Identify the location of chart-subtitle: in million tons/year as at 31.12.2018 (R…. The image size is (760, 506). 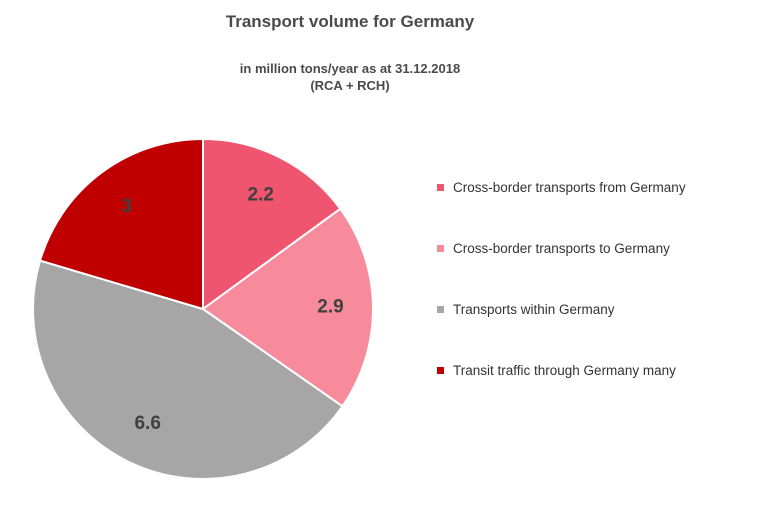
(350, 77).